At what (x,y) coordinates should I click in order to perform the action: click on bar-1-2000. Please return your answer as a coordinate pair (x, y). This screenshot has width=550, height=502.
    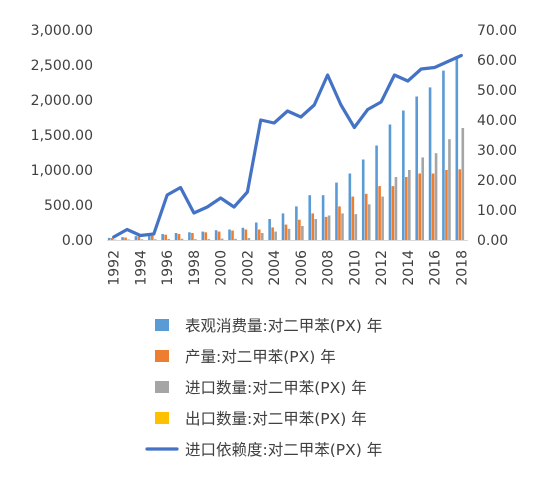
    Looking at the image, I should click on (216, 235).